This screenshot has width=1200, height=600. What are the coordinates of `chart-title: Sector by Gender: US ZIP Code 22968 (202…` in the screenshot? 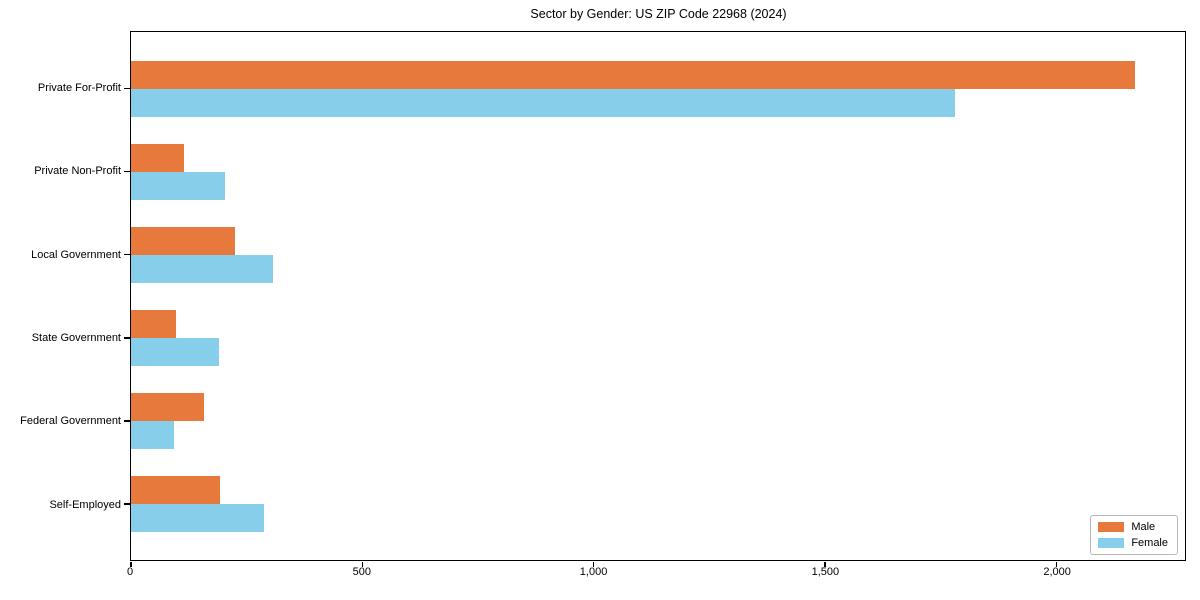 It's located at (658, 14).